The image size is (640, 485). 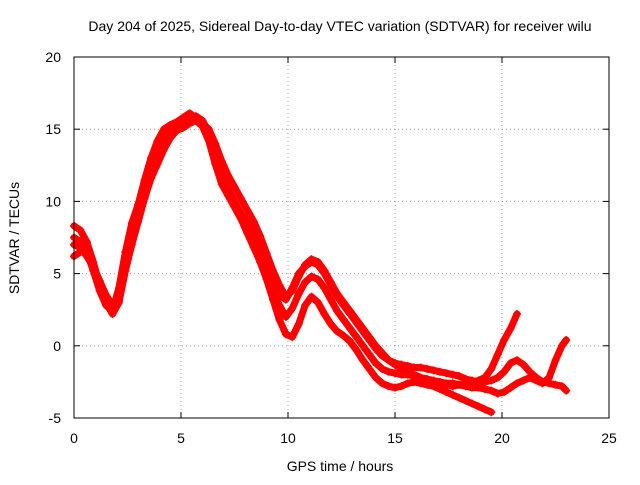 I want to click on y-tick-label: 0, so click(x=57, y=346).